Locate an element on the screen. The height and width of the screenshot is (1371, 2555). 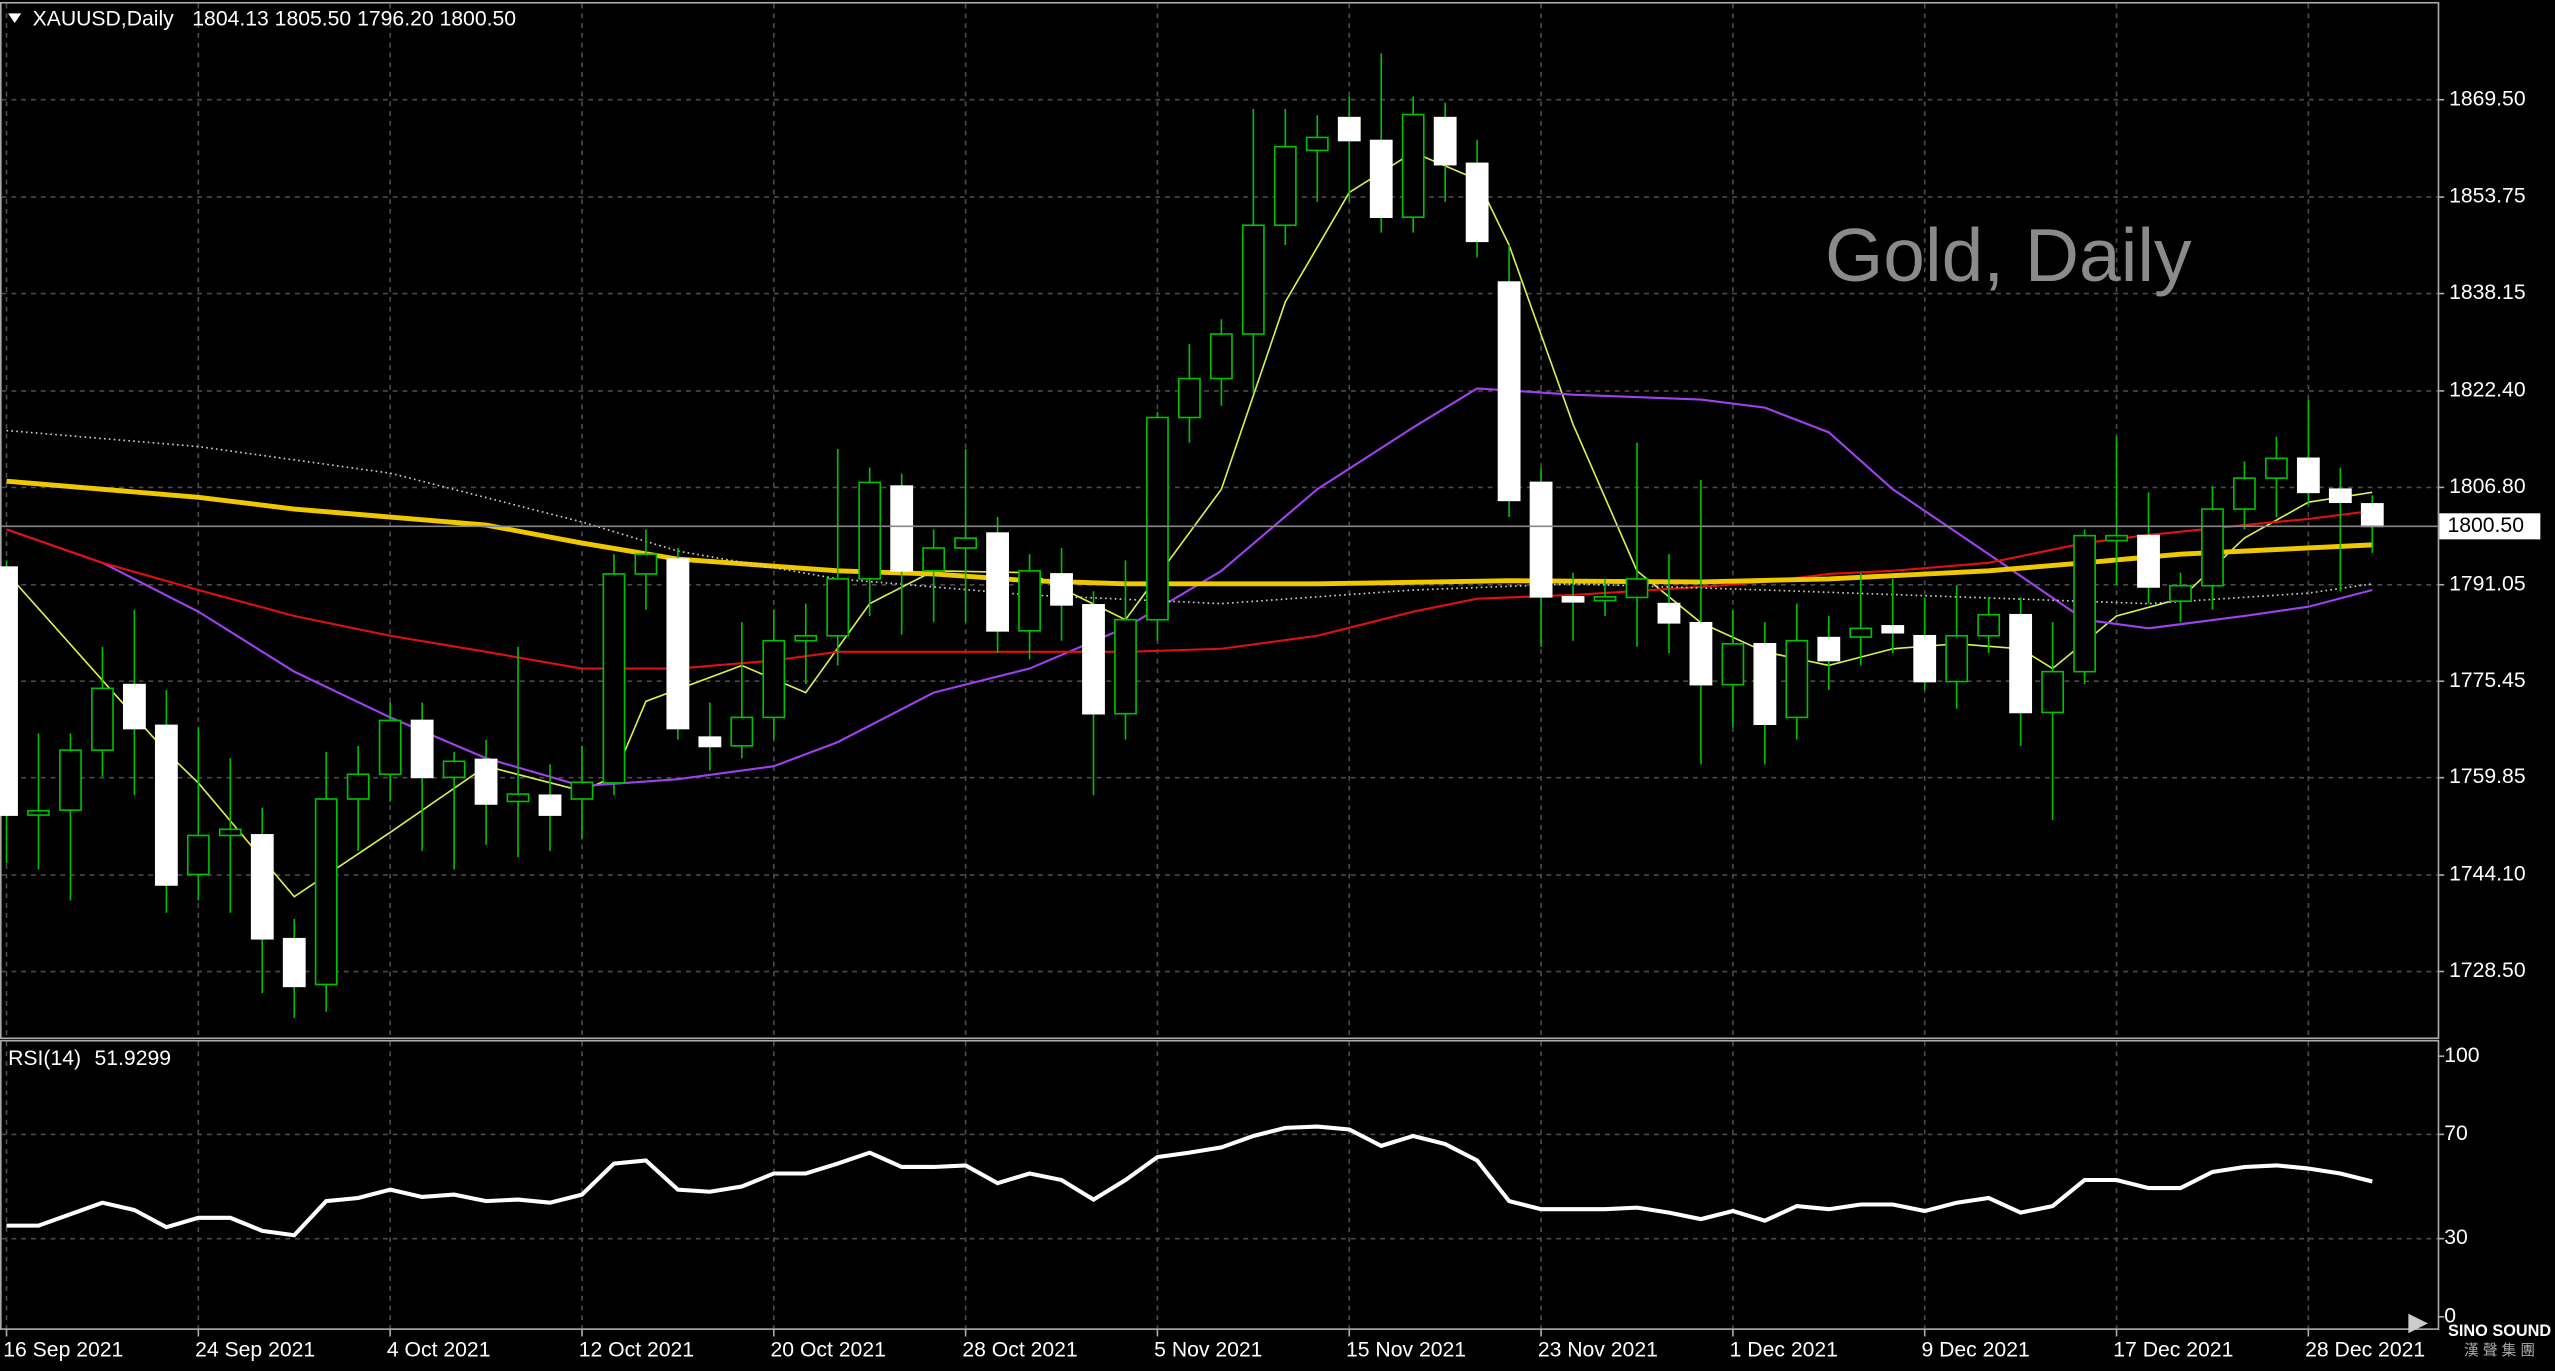
x-tick-label: 28 Oct 2021 is located at coordinates (1019, 1350).